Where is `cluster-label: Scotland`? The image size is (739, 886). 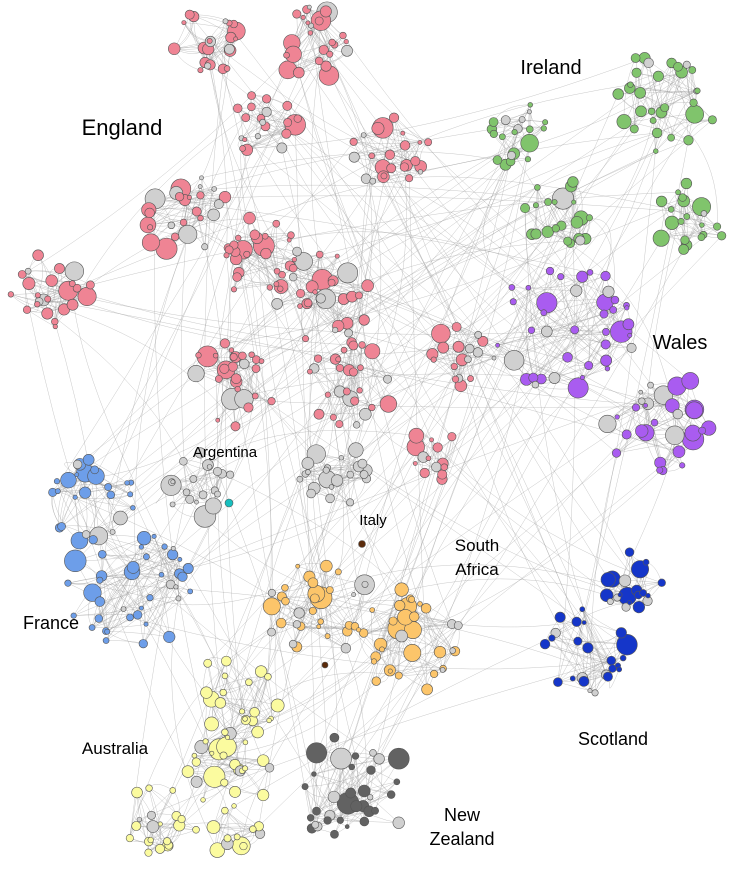
cluster-label: Scotland is located at coordinates (613, 739).